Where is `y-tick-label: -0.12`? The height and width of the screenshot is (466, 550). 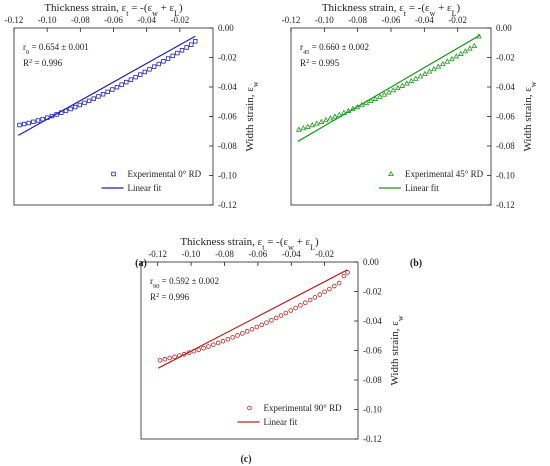
y-tick-label: -0.12 is located at coordinates (227, 205).